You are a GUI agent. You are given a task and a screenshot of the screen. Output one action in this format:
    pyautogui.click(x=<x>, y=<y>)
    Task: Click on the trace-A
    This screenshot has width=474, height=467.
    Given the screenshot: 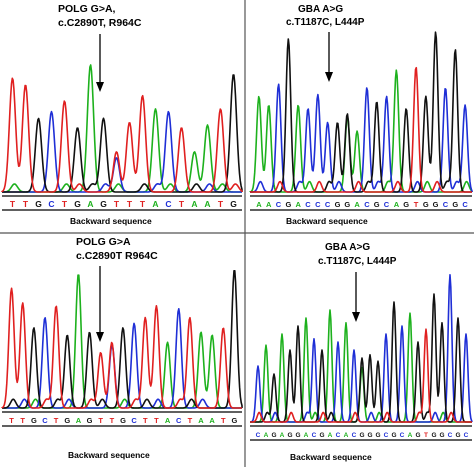 What is the action you would take?
    pyautogui.click(x=122, y=128)
    